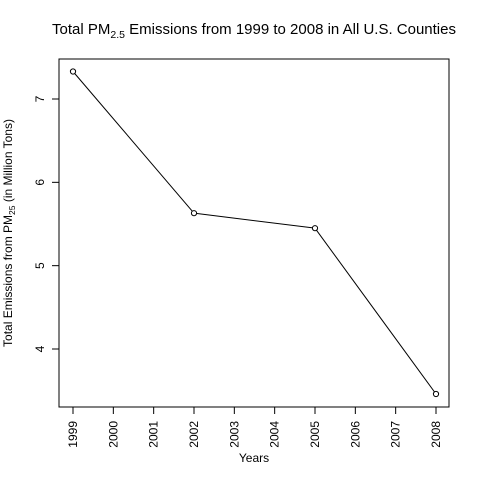 This screenshot has height=480, width=480. Describe the element at coordinates (40, 98) in the screenshot. I see `y-tick-label-7: 7` at that location.